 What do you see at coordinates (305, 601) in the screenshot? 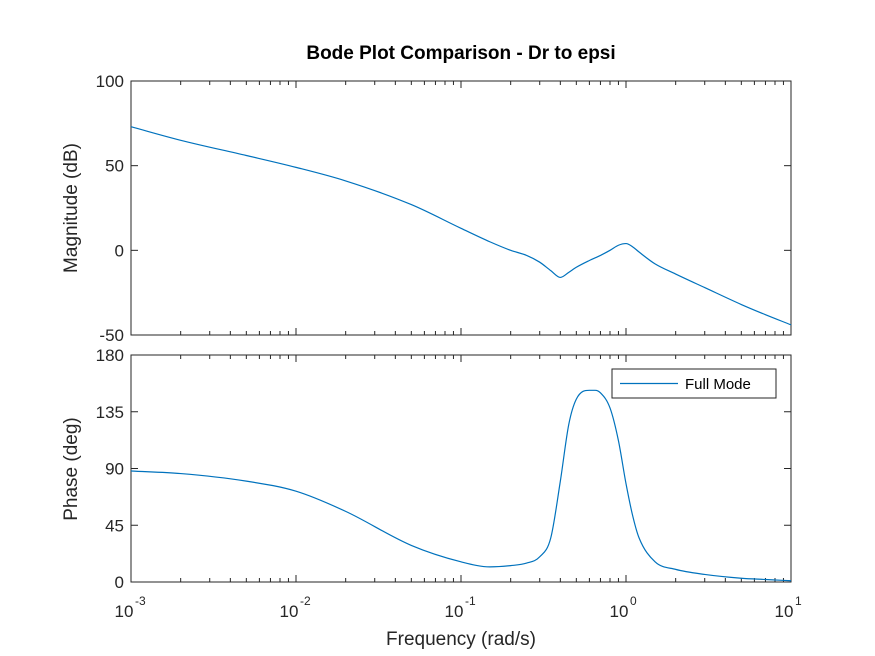
I see `x-tick-label-exponent: -2` at bounding box center [305, 601].